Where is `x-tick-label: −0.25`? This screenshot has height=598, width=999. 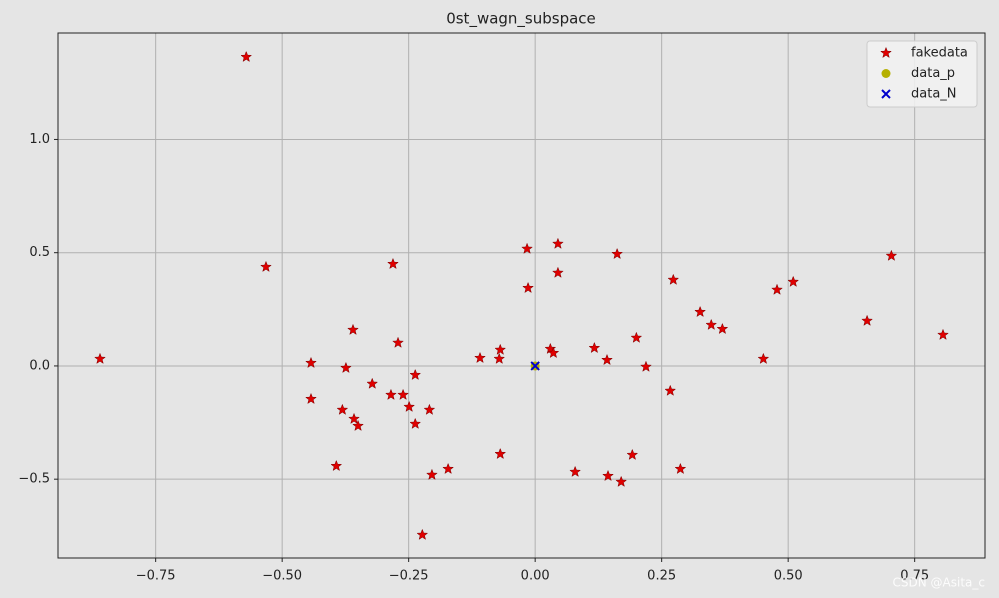 x-tick-label: −0.25 is located at coordinates (409, 576).